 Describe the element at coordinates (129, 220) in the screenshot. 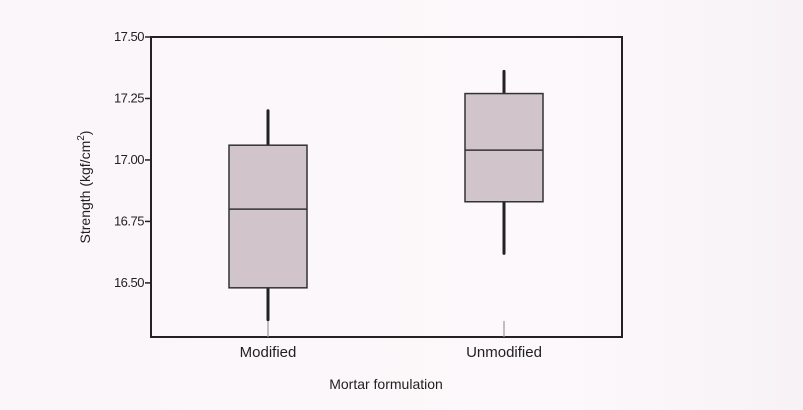

I see `y-tick-label: 16.75` at that location.